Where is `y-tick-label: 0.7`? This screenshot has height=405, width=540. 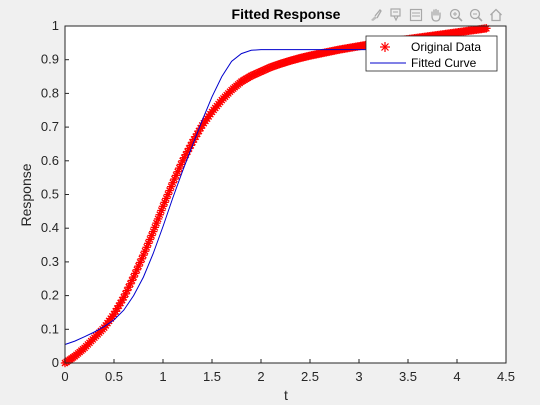 y-tick-label: 0.7 is located at coordinates (50, 126).